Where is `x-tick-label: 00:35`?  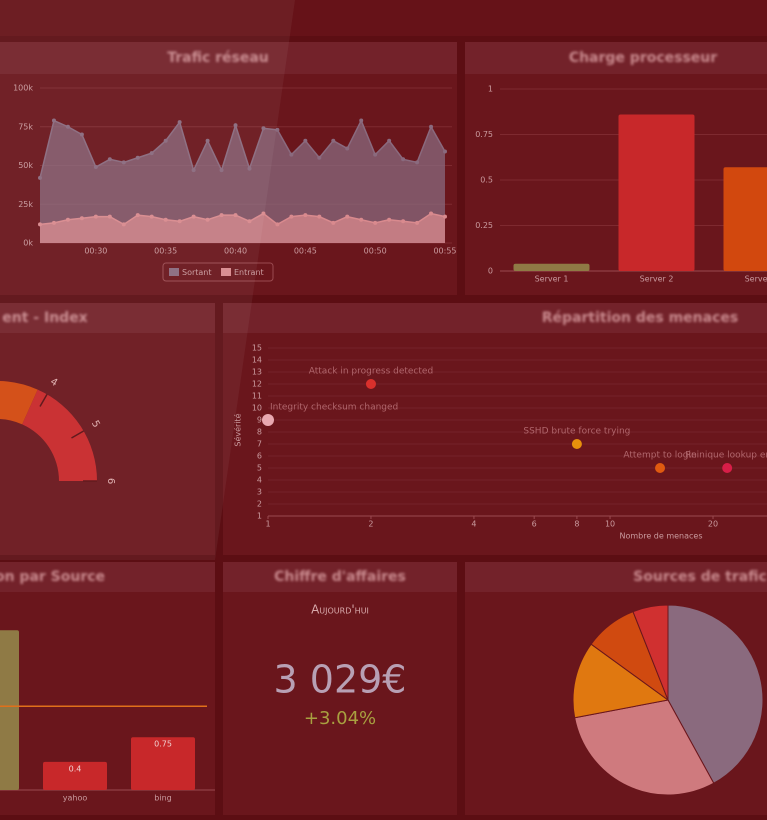
x-tick-label: 00:35 is located at coordinates (165, 251).